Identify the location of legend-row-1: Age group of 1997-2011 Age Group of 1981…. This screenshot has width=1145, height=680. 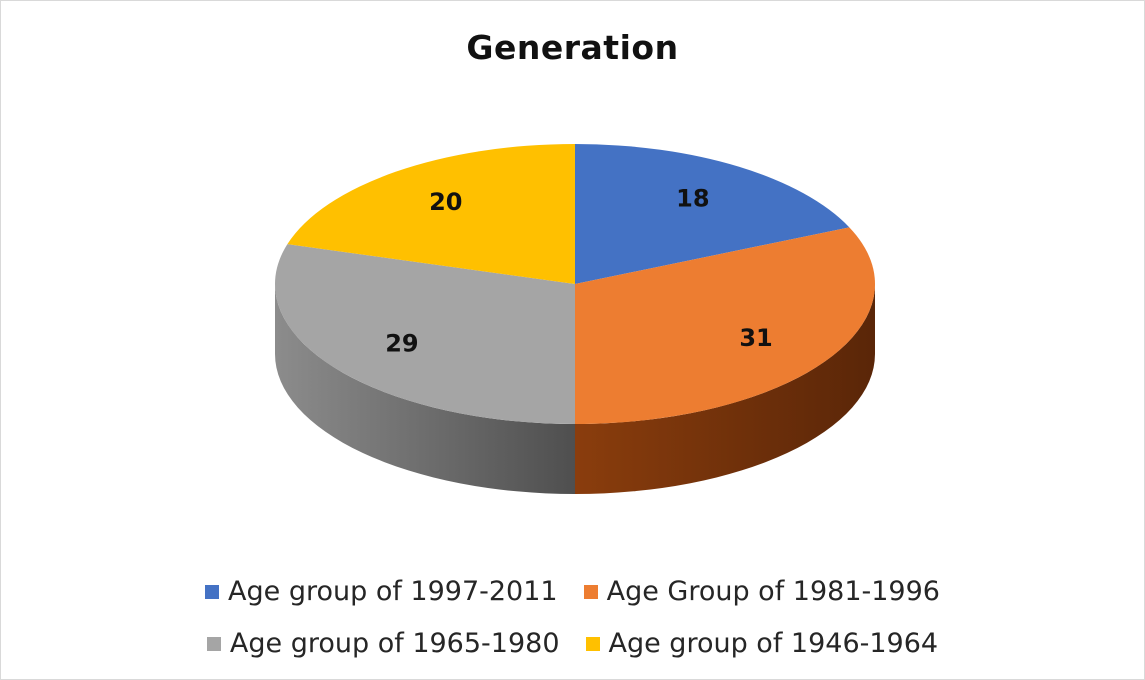
(572, 591).